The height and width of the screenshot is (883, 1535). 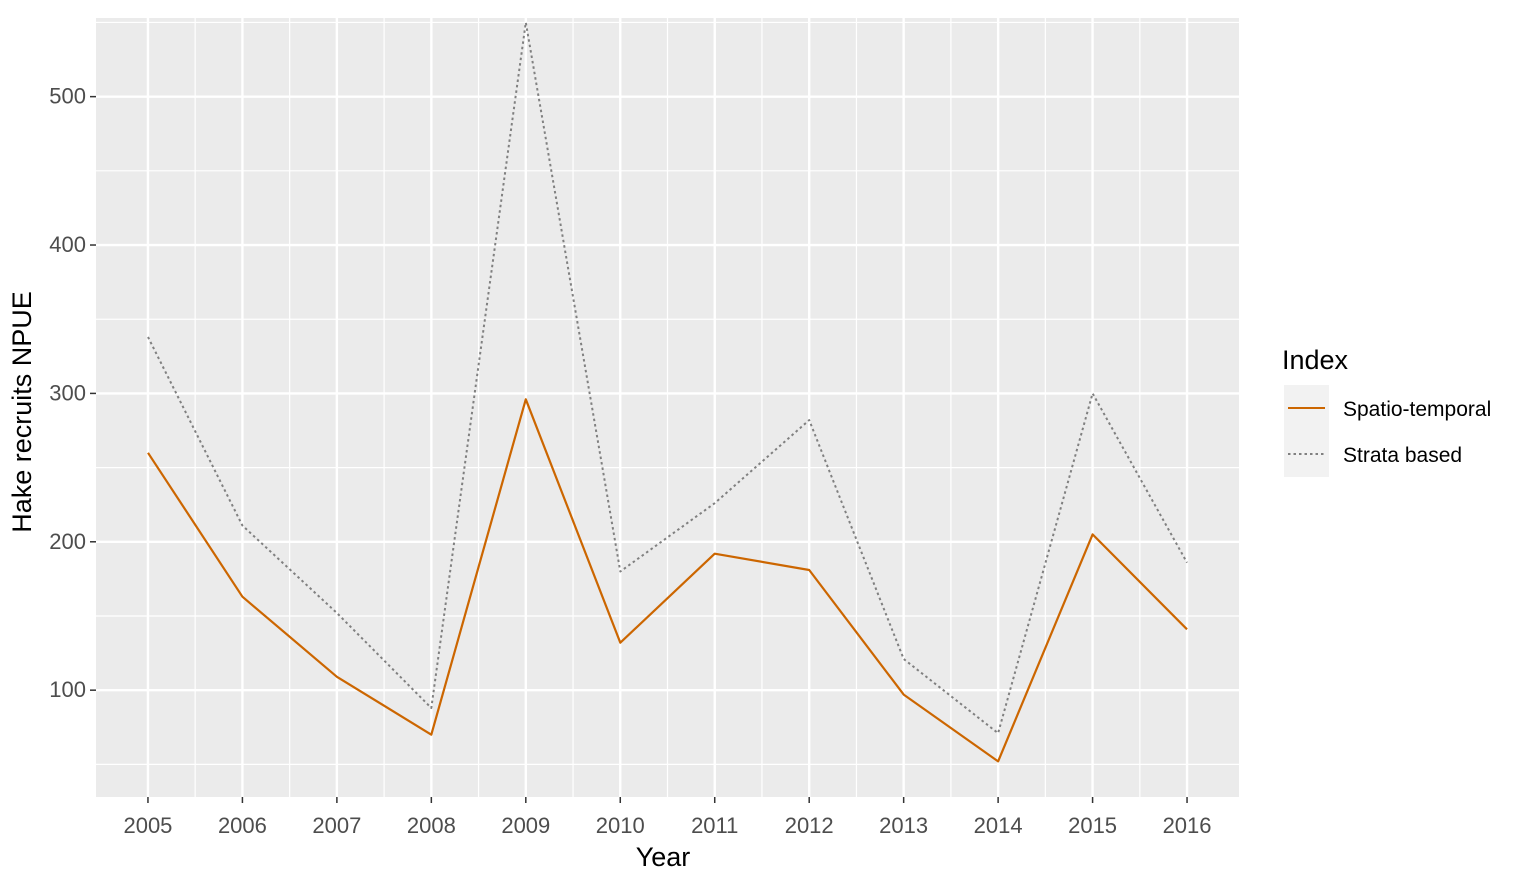 What do you see at coordinates (903, 825) in the screenshot?
I see `x-tick-label: 2013` at bounding box center [903, 825].